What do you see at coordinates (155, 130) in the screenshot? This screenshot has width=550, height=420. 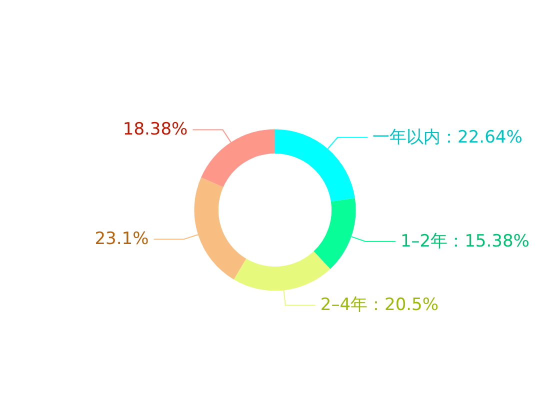 I see `data-label: 18.38%` at bounding box center [155, 130].